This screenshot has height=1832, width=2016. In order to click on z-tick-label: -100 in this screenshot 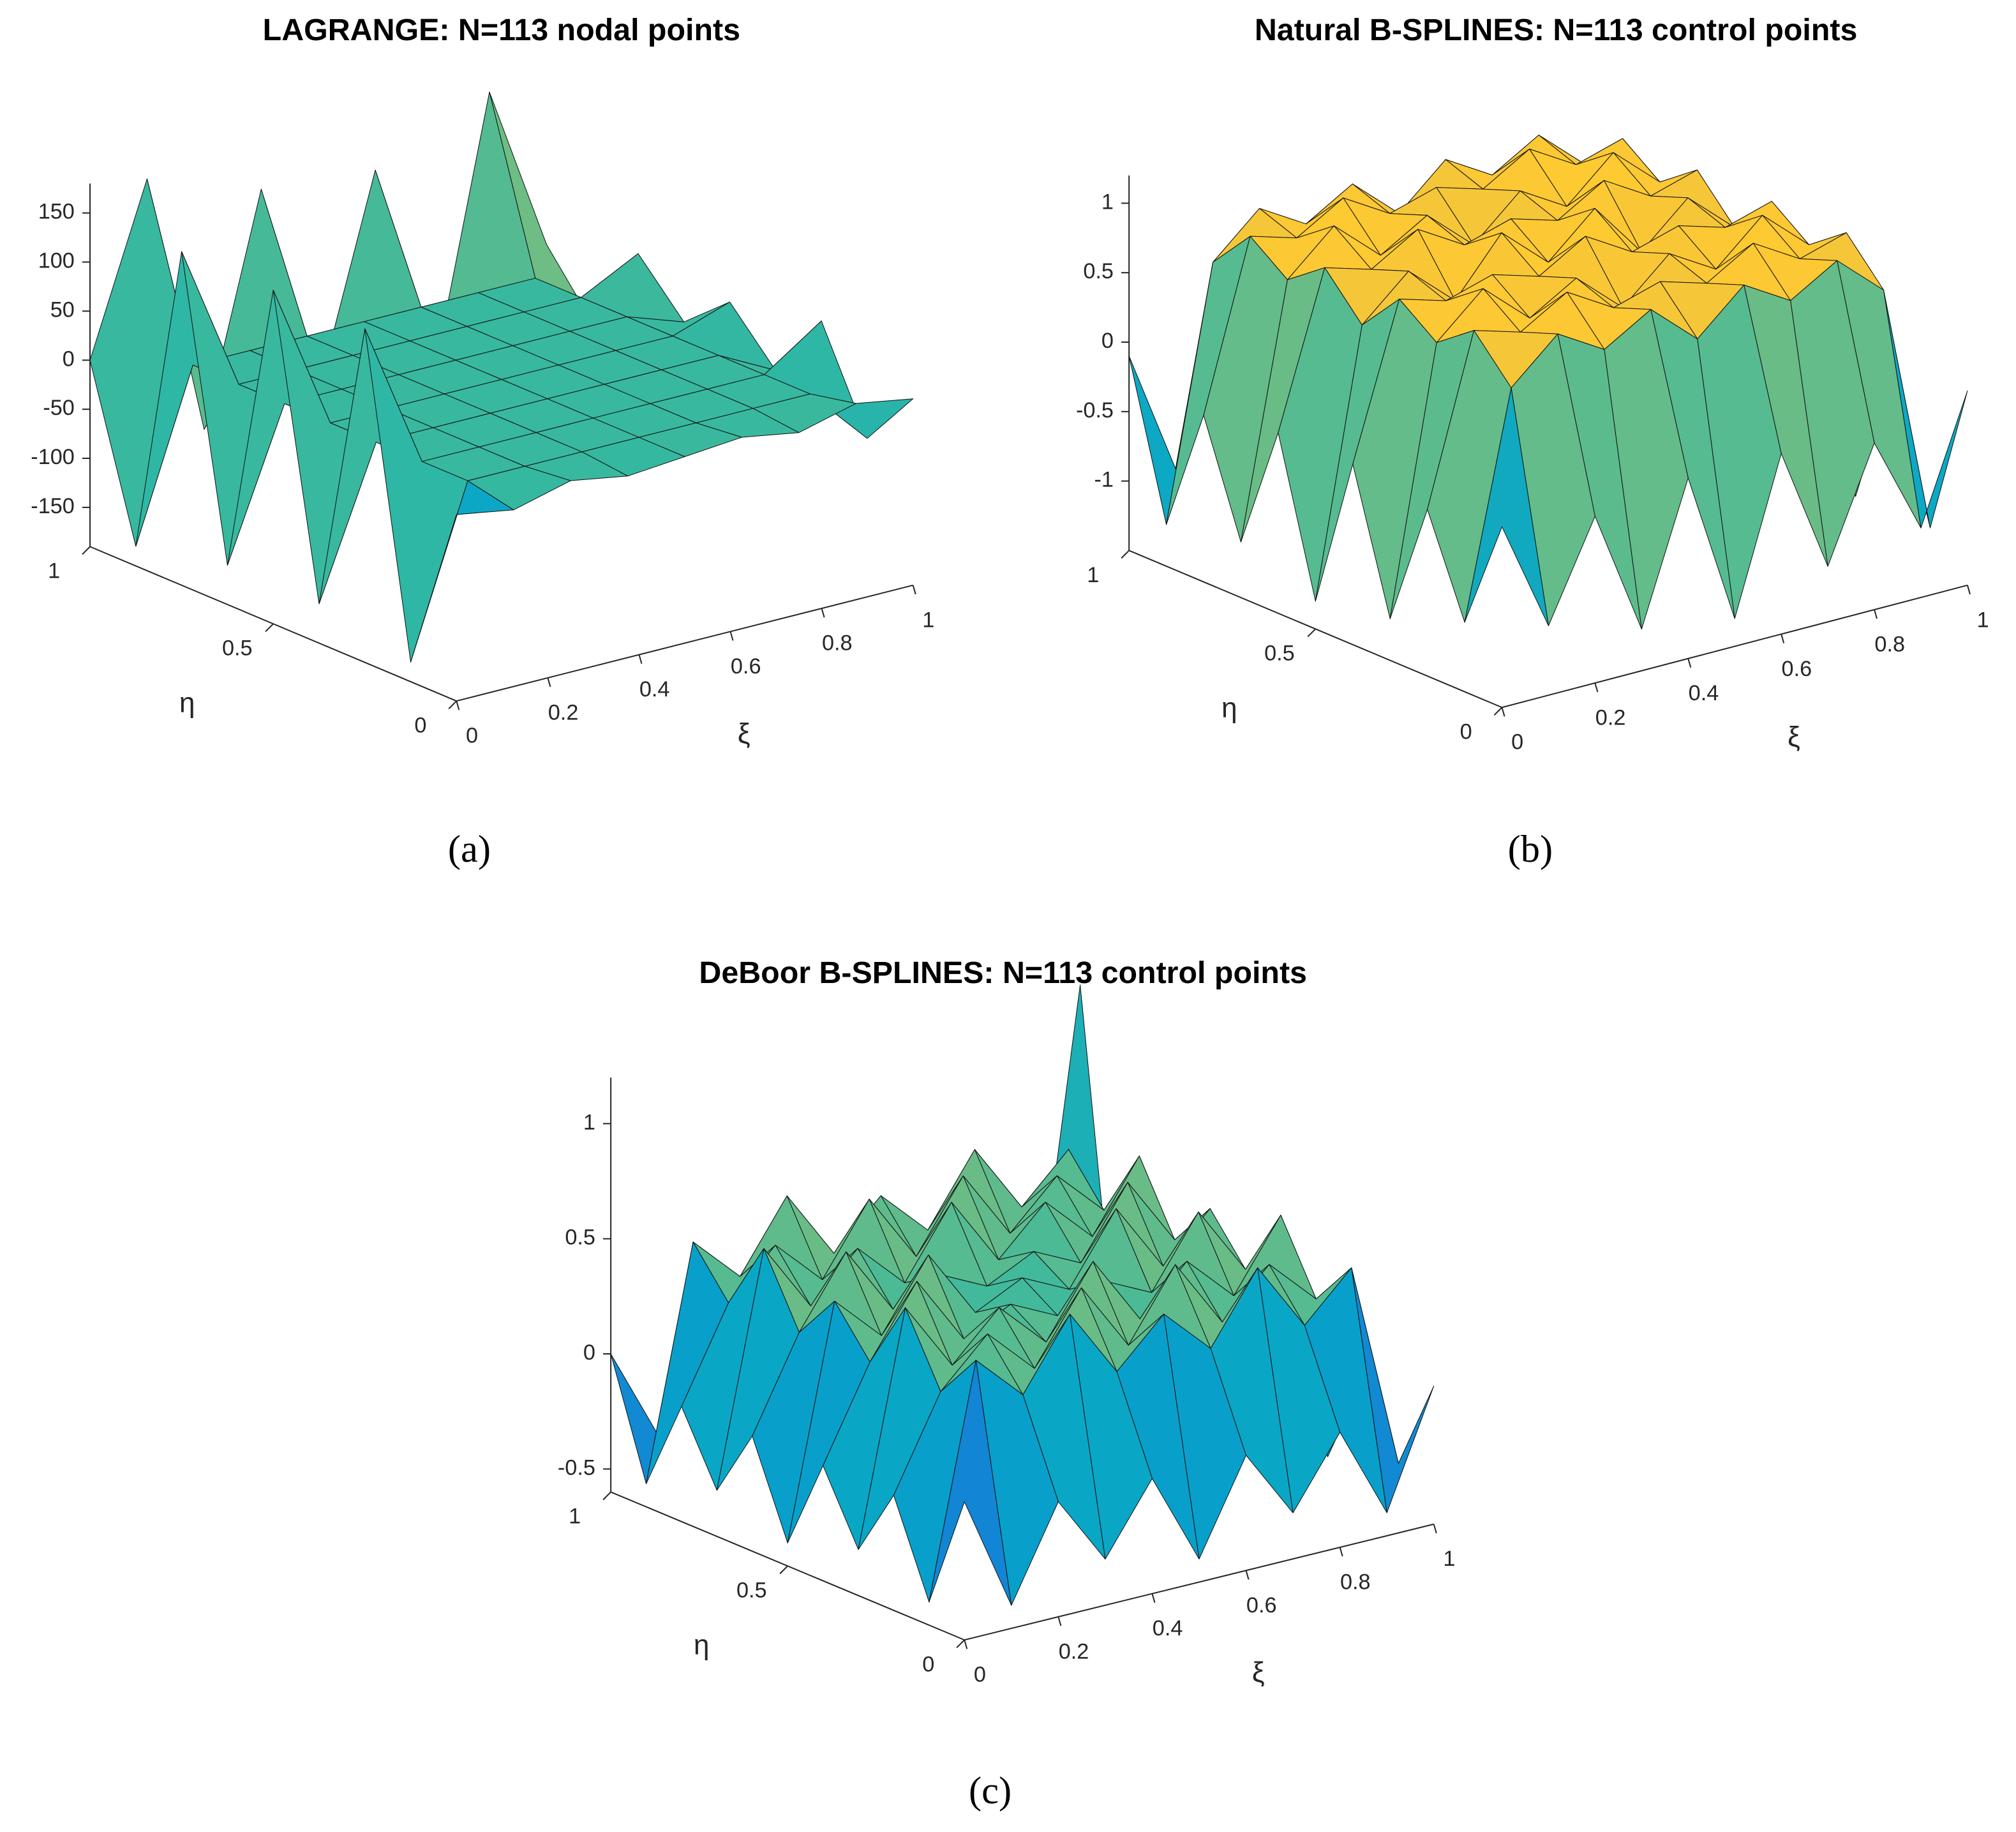, I will do `click(53, 457)`.